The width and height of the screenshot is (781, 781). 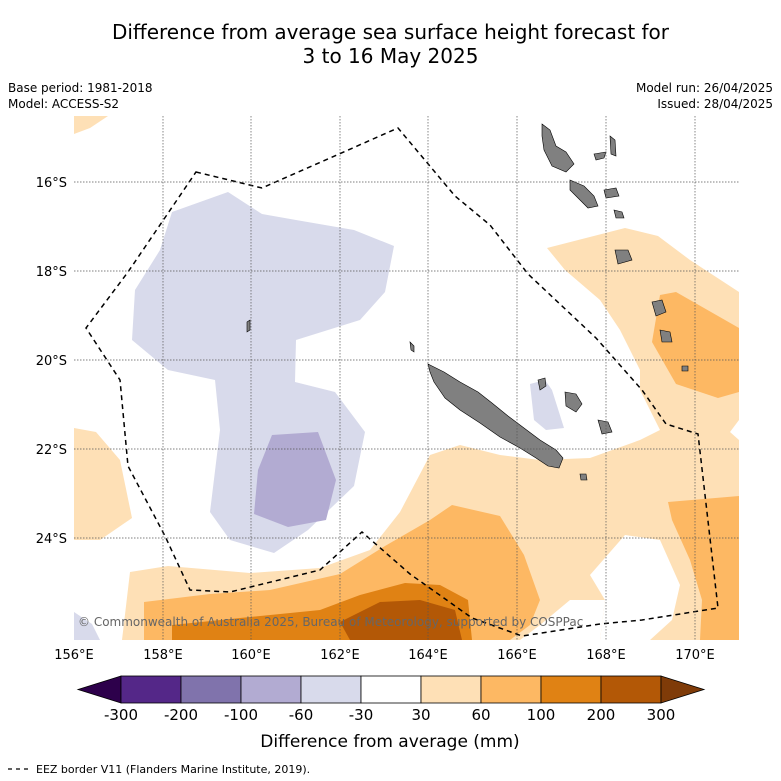 What do you see at coordinates (428, 655) in the screenshot?
I see `lon-label: 164°E` at bounding box center [428, 655].